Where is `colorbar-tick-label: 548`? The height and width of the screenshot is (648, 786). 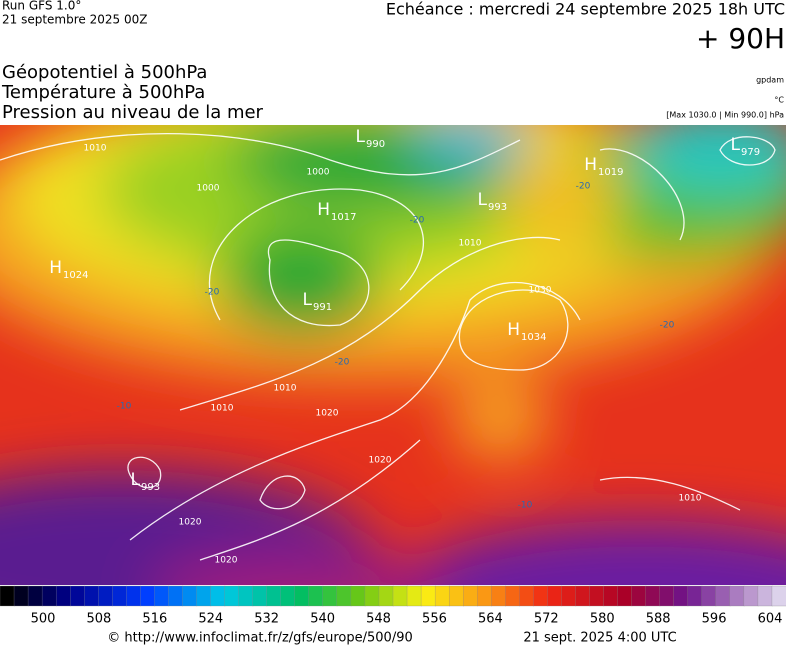
colorbar-tick-label: 548 is located at coordinates (378, 619).